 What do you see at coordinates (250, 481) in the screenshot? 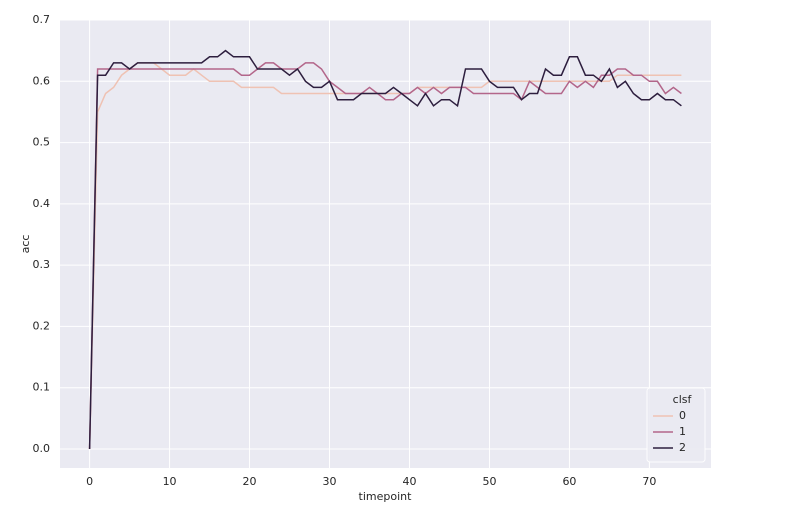
I see `x-tick-label: 20` at bounding box center [250, 481].